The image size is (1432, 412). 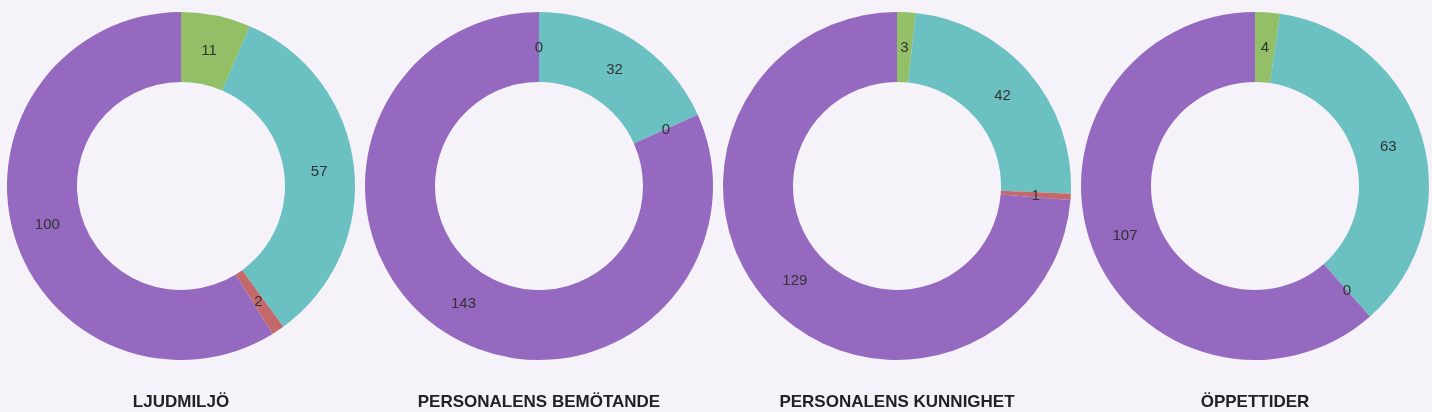 I want to click on text: PERSONALENS BEMÖTANDE, so click(x=539, y=401).